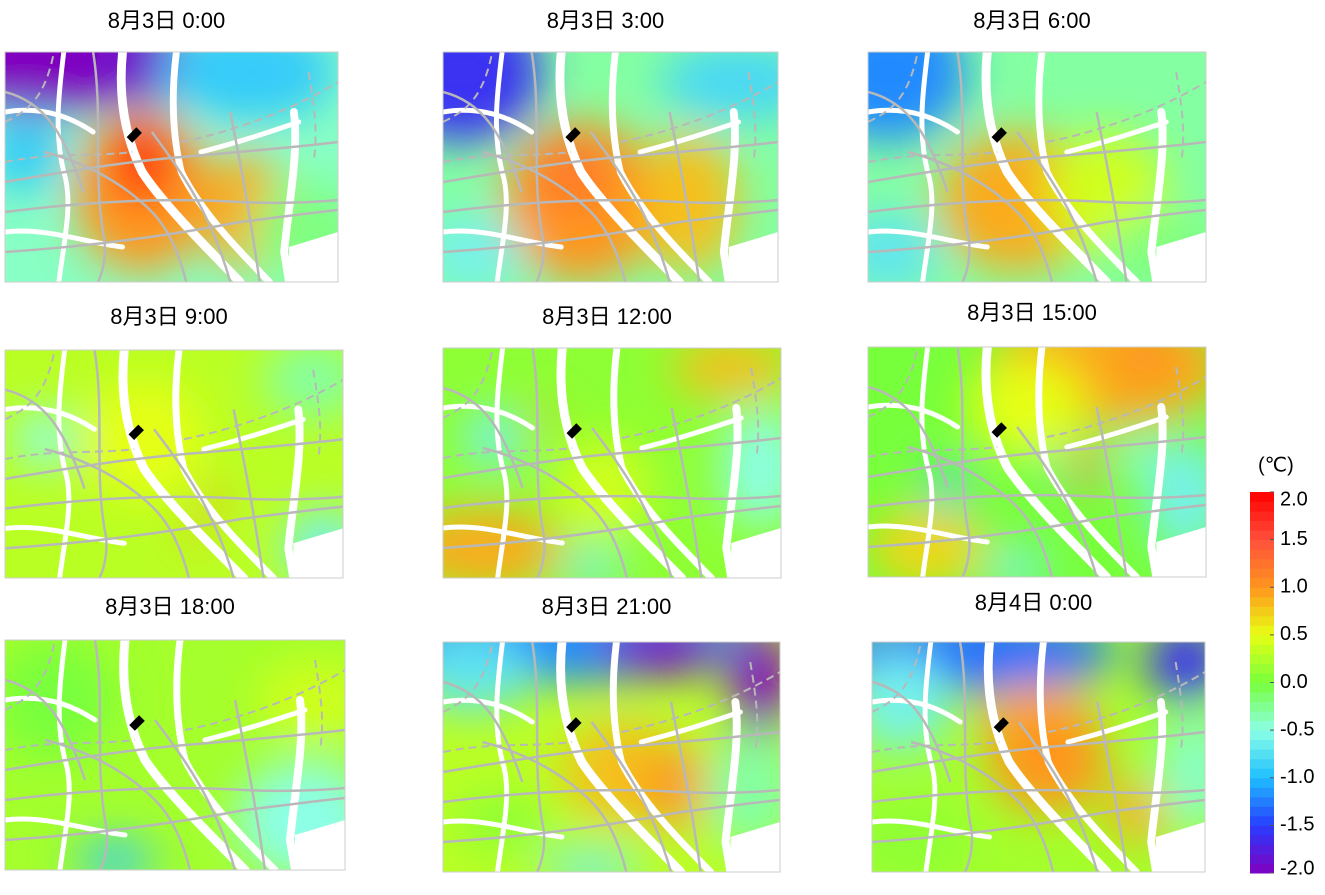 The image size is (1325, 895). I want to click on colorbar-unit: (℃), so click(1276, 465).